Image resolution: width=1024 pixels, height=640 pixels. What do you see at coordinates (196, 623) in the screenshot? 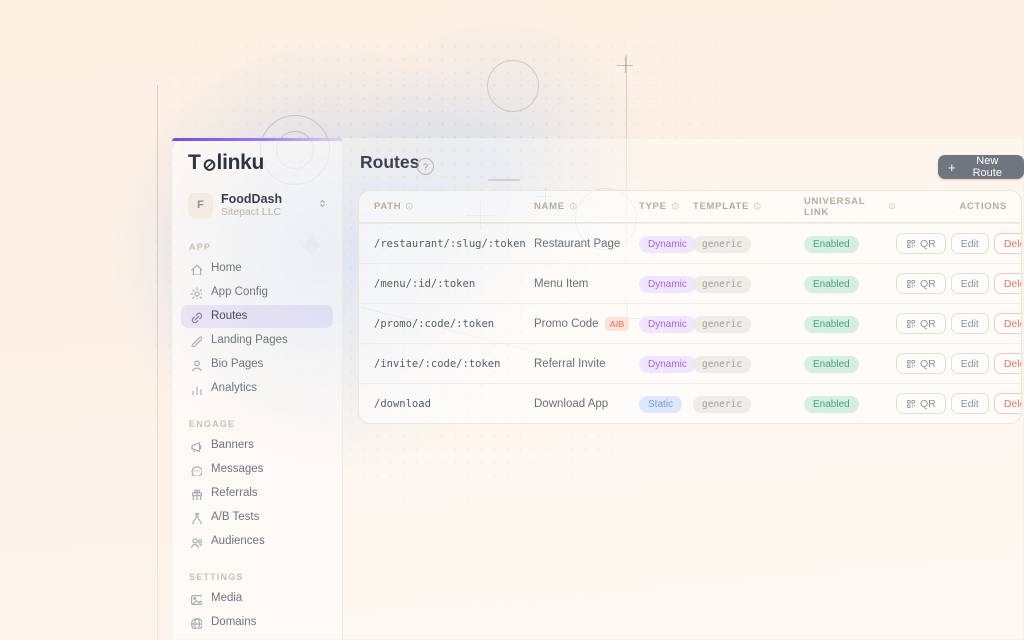
I see `globe-icon` at bounding box center [196, 623].